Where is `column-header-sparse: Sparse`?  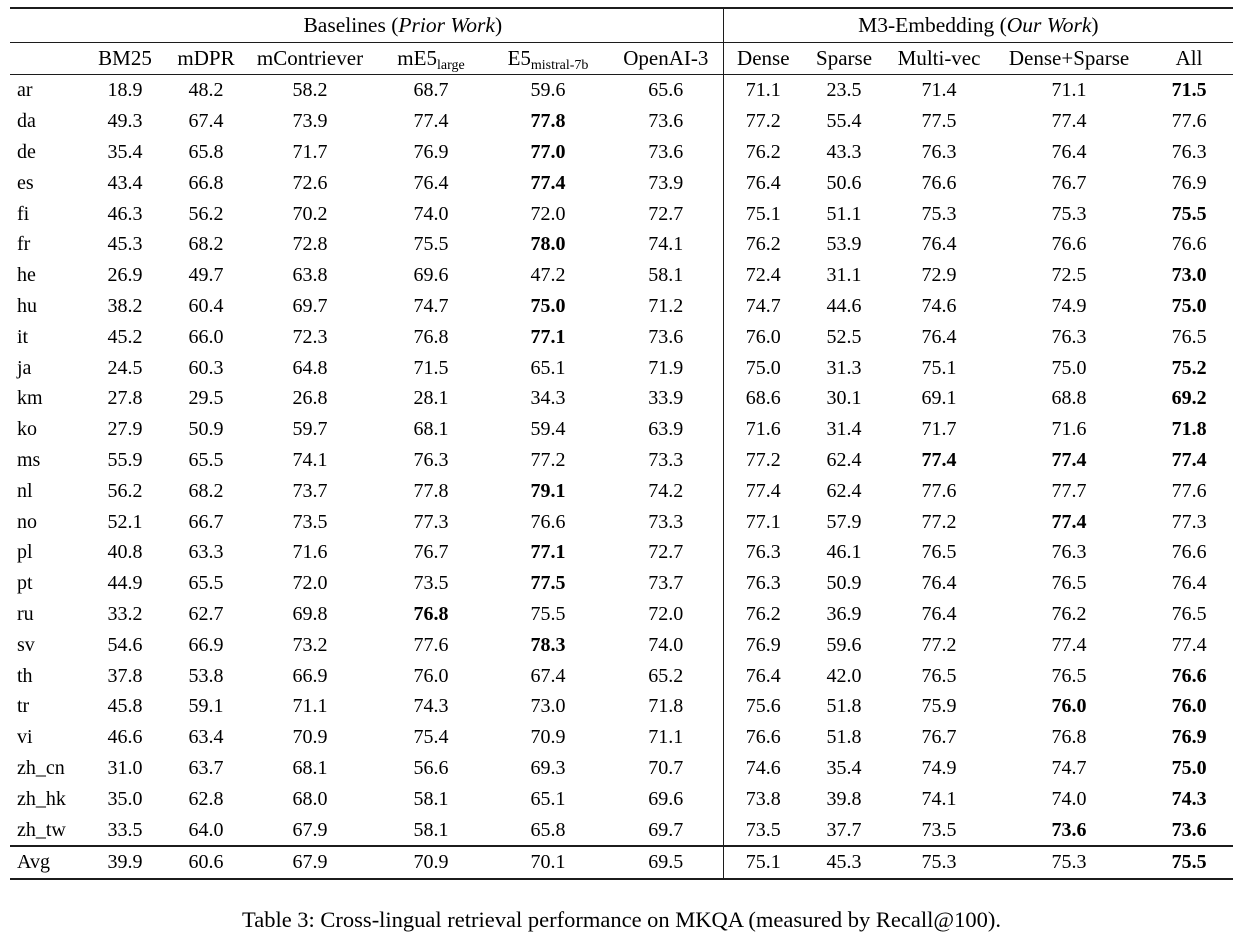 column-header-sparse: Sparse is located at coordinates (844, 58).